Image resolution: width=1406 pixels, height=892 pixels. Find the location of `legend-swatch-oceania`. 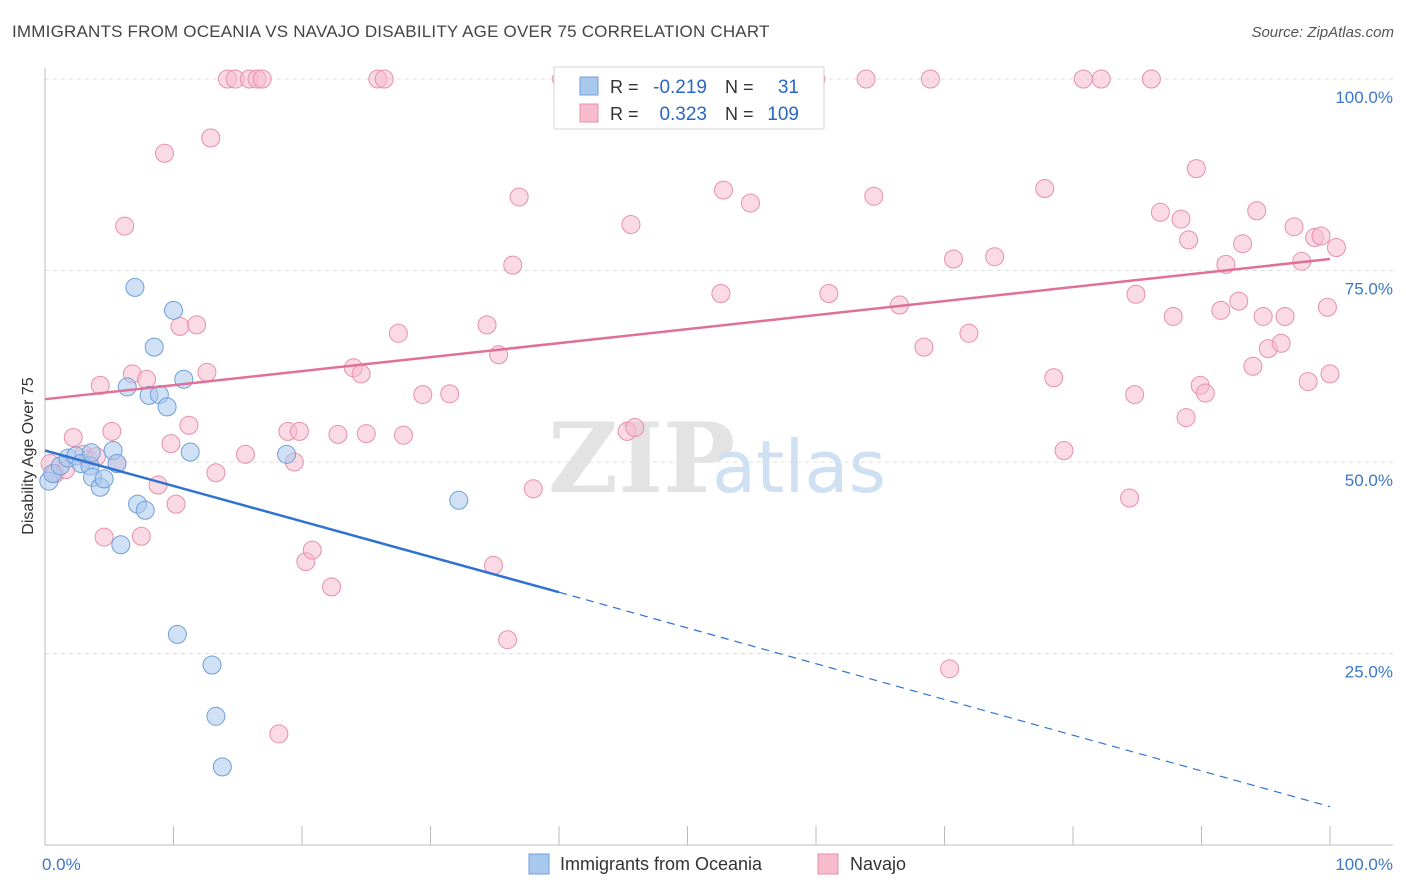

legend-swatch-oceania is located at coordinates (539, 864).